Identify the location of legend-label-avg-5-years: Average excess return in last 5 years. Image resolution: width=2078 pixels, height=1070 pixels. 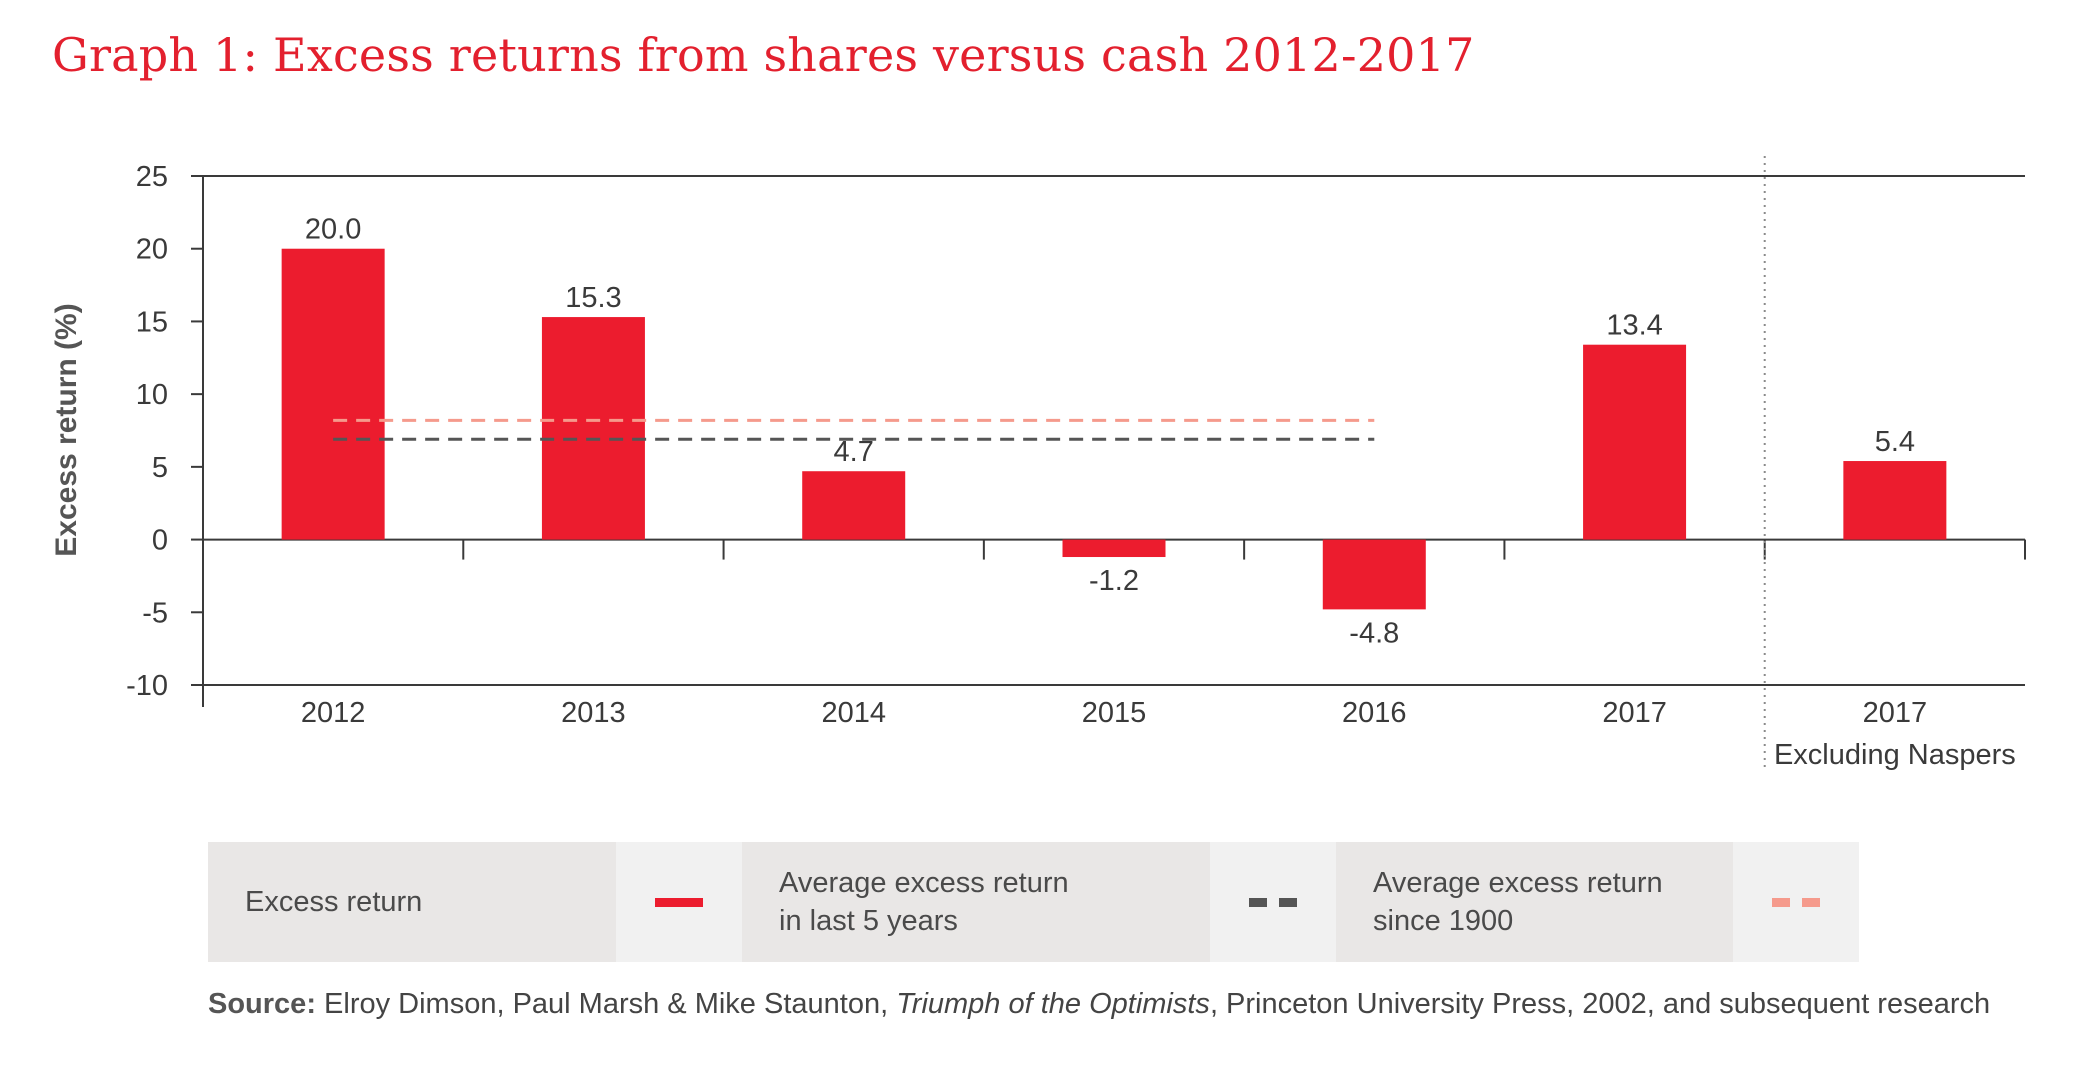
(976, 902).